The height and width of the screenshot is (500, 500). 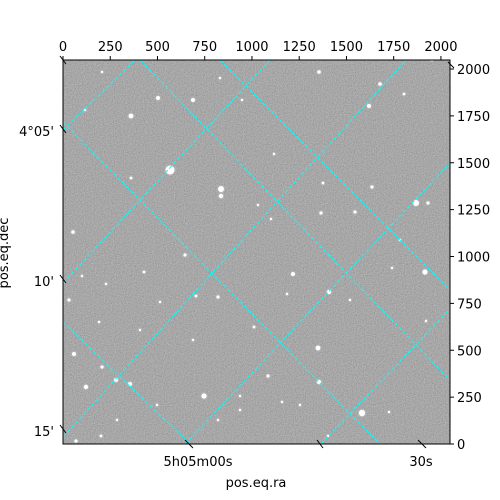 What do you see at coordinates (461, 445) in the screenshot?
I see `right-tick-label: 0` at bounding box center [461, 445].